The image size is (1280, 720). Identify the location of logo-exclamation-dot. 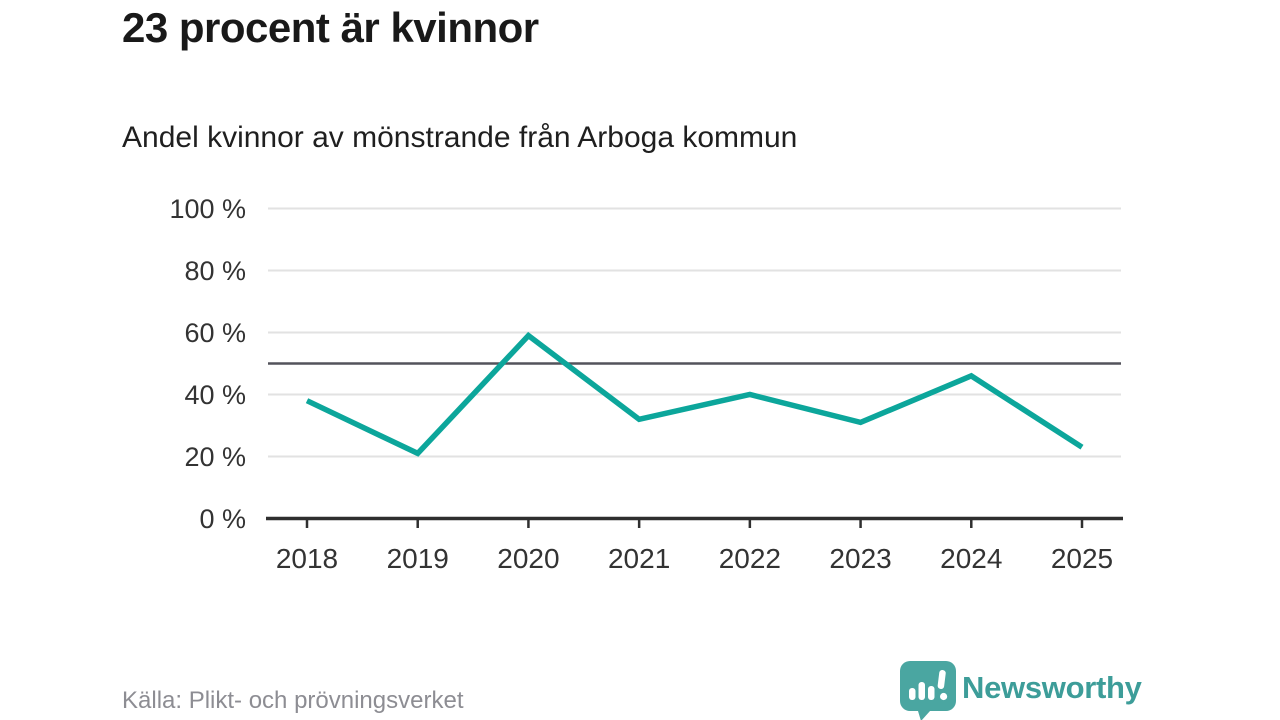
(944, 696).